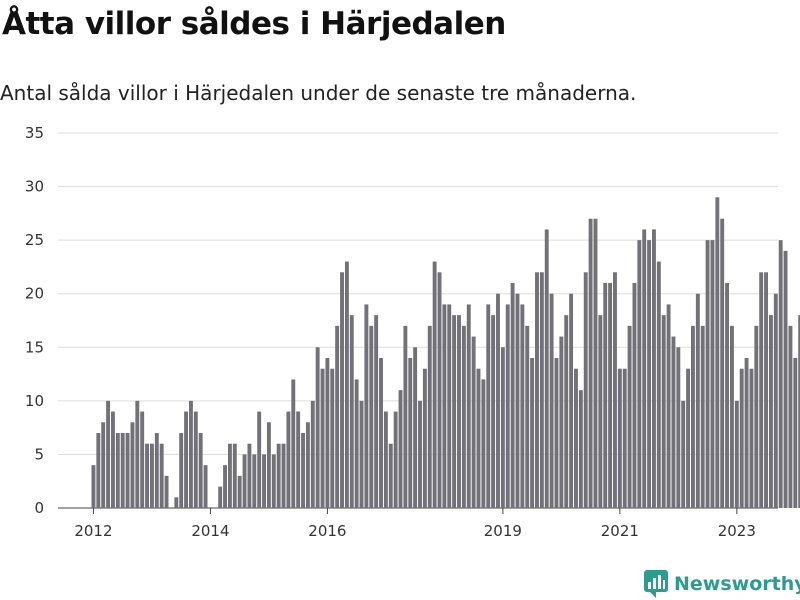 This screenshot has height=600, width=800. What do you see at coordinates (34, 240) in the screenshot?
I see `y-tick-label: 25` at bounding box center [34, 240].